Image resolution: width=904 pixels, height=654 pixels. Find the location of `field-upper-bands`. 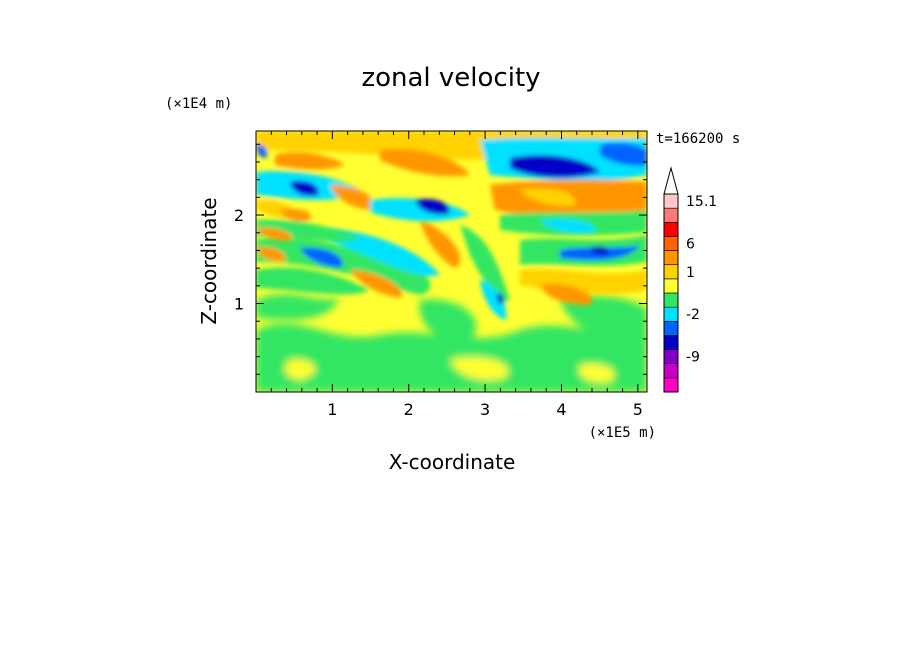

field-upper-bands is located at coordinates (451, 186).